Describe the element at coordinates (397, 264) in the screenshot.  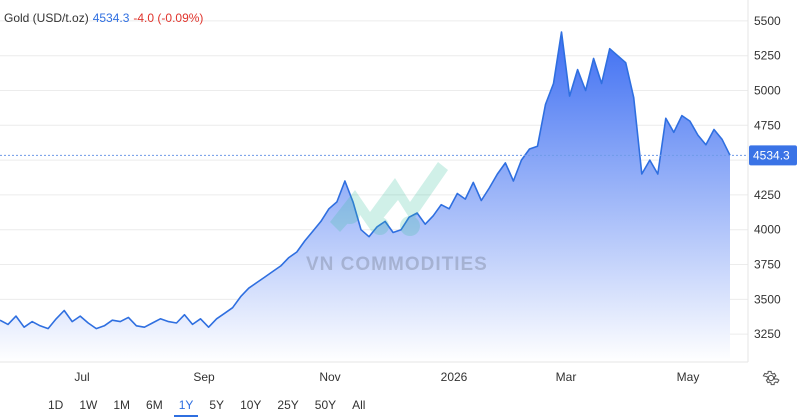
I see `watermark-text: VN COMMODITIES` at that location.